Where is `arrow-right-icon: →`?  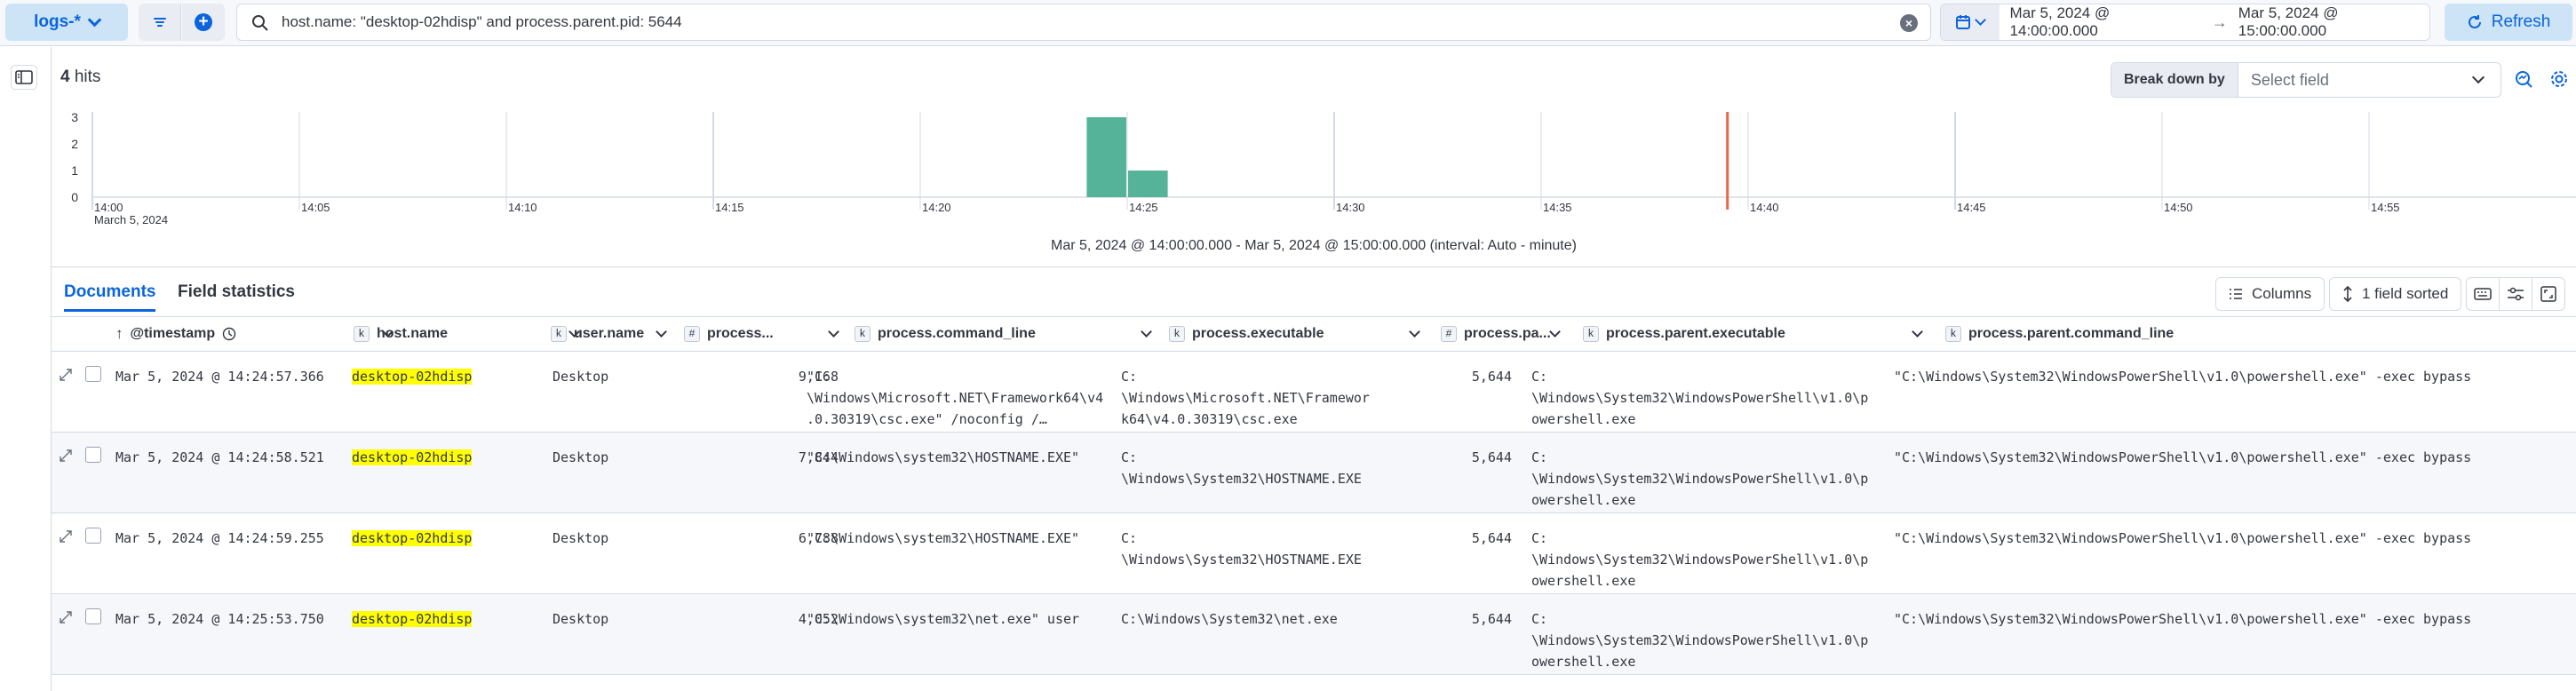
arrow-right-icon: → is located at coordinates (2219, 21).